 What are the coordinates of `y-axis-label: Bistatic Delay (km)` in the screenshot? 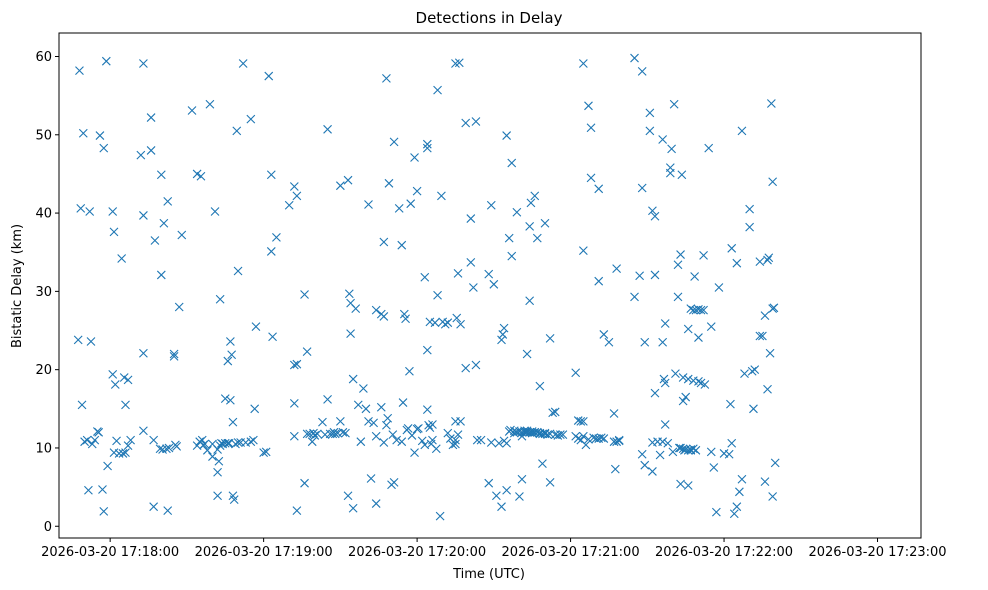 It's located at (17, 286).